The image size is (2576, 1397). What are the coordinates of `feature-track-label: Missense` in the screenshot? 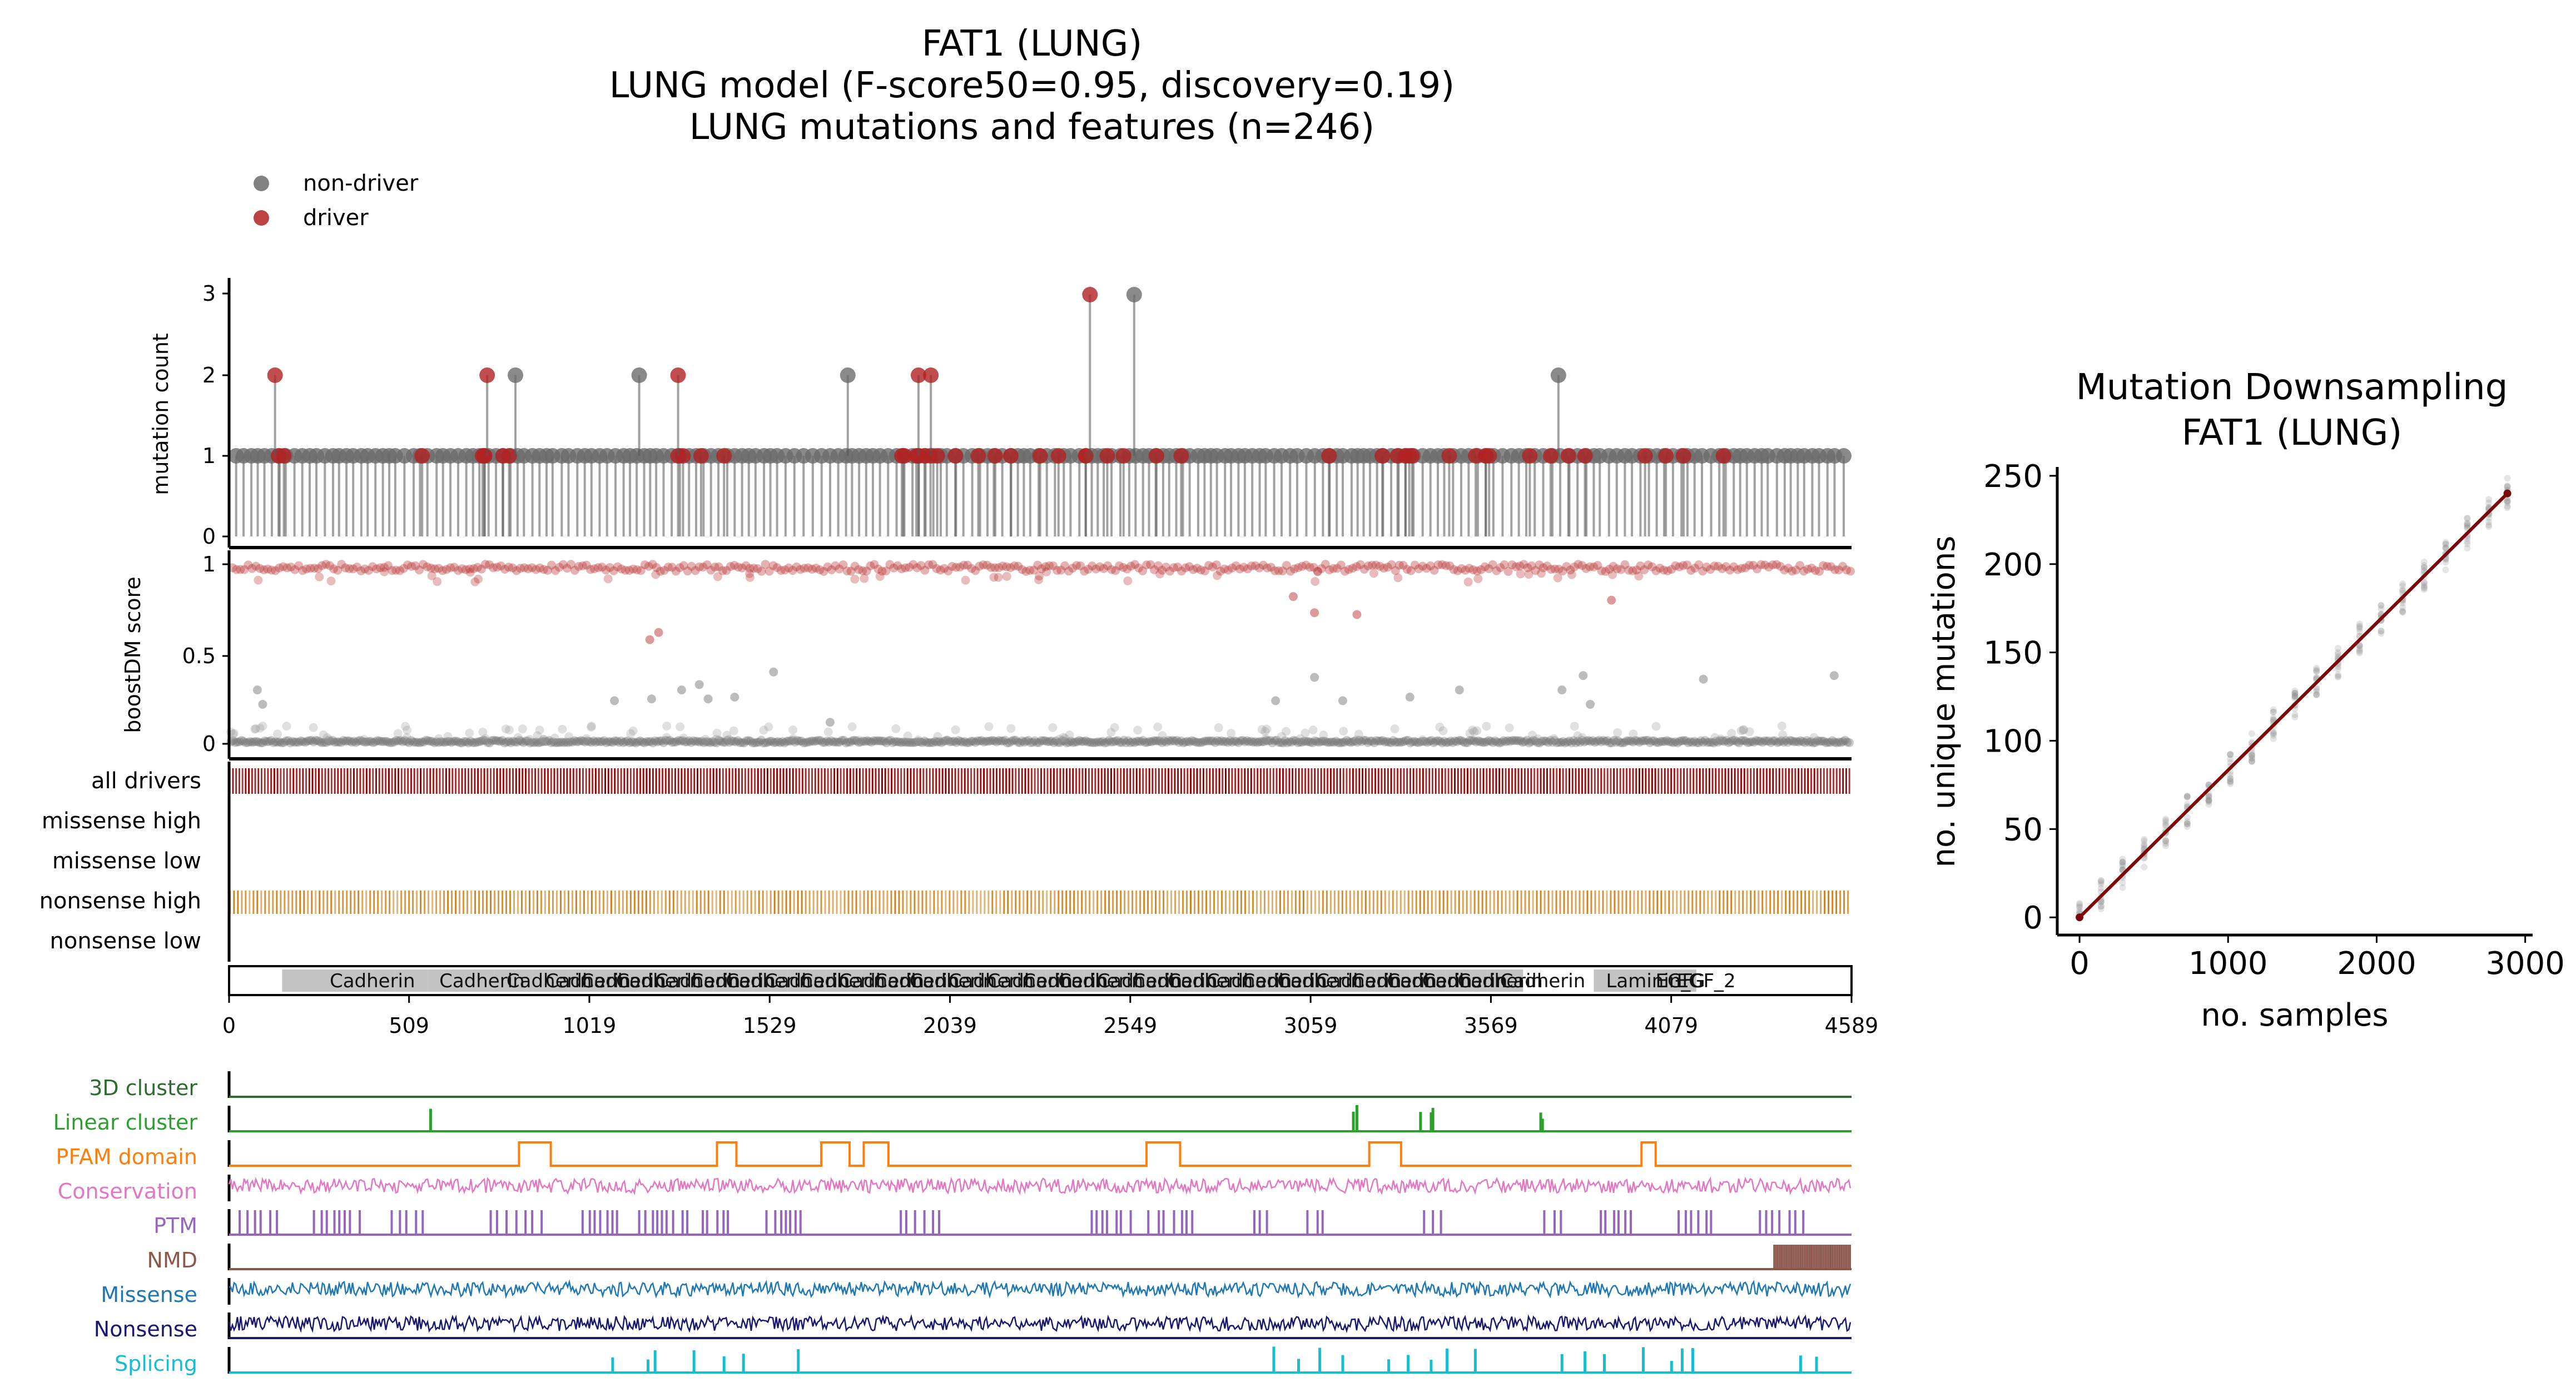 It's located at (149, 1294).